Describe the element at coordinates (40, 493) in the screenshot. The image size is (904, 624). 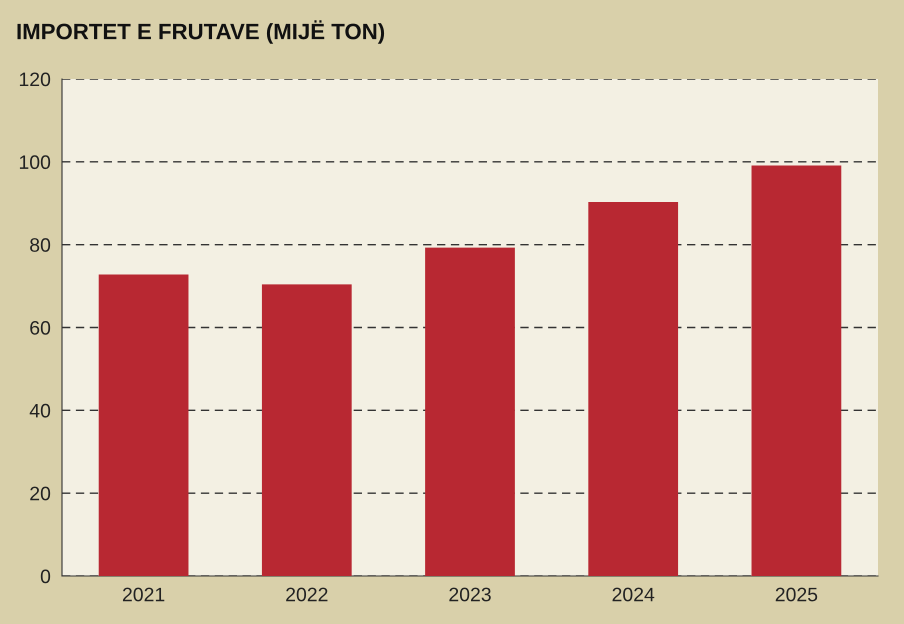
I see `y-tick-label: 20` at that location.